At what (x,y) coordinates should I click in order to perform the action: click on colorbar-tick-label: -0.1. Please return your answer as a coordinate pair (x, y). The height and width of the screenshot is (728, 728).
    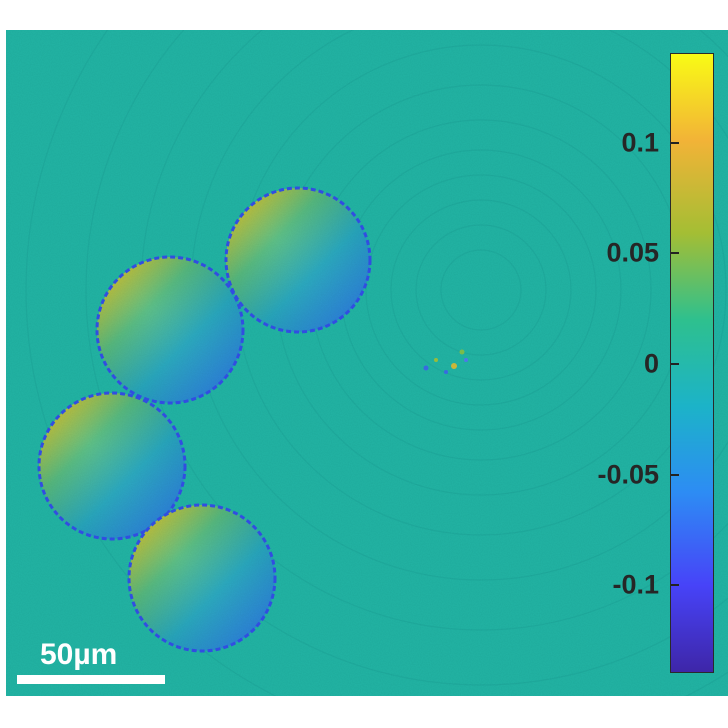
    Looking at the image, I should click on (635, 584).